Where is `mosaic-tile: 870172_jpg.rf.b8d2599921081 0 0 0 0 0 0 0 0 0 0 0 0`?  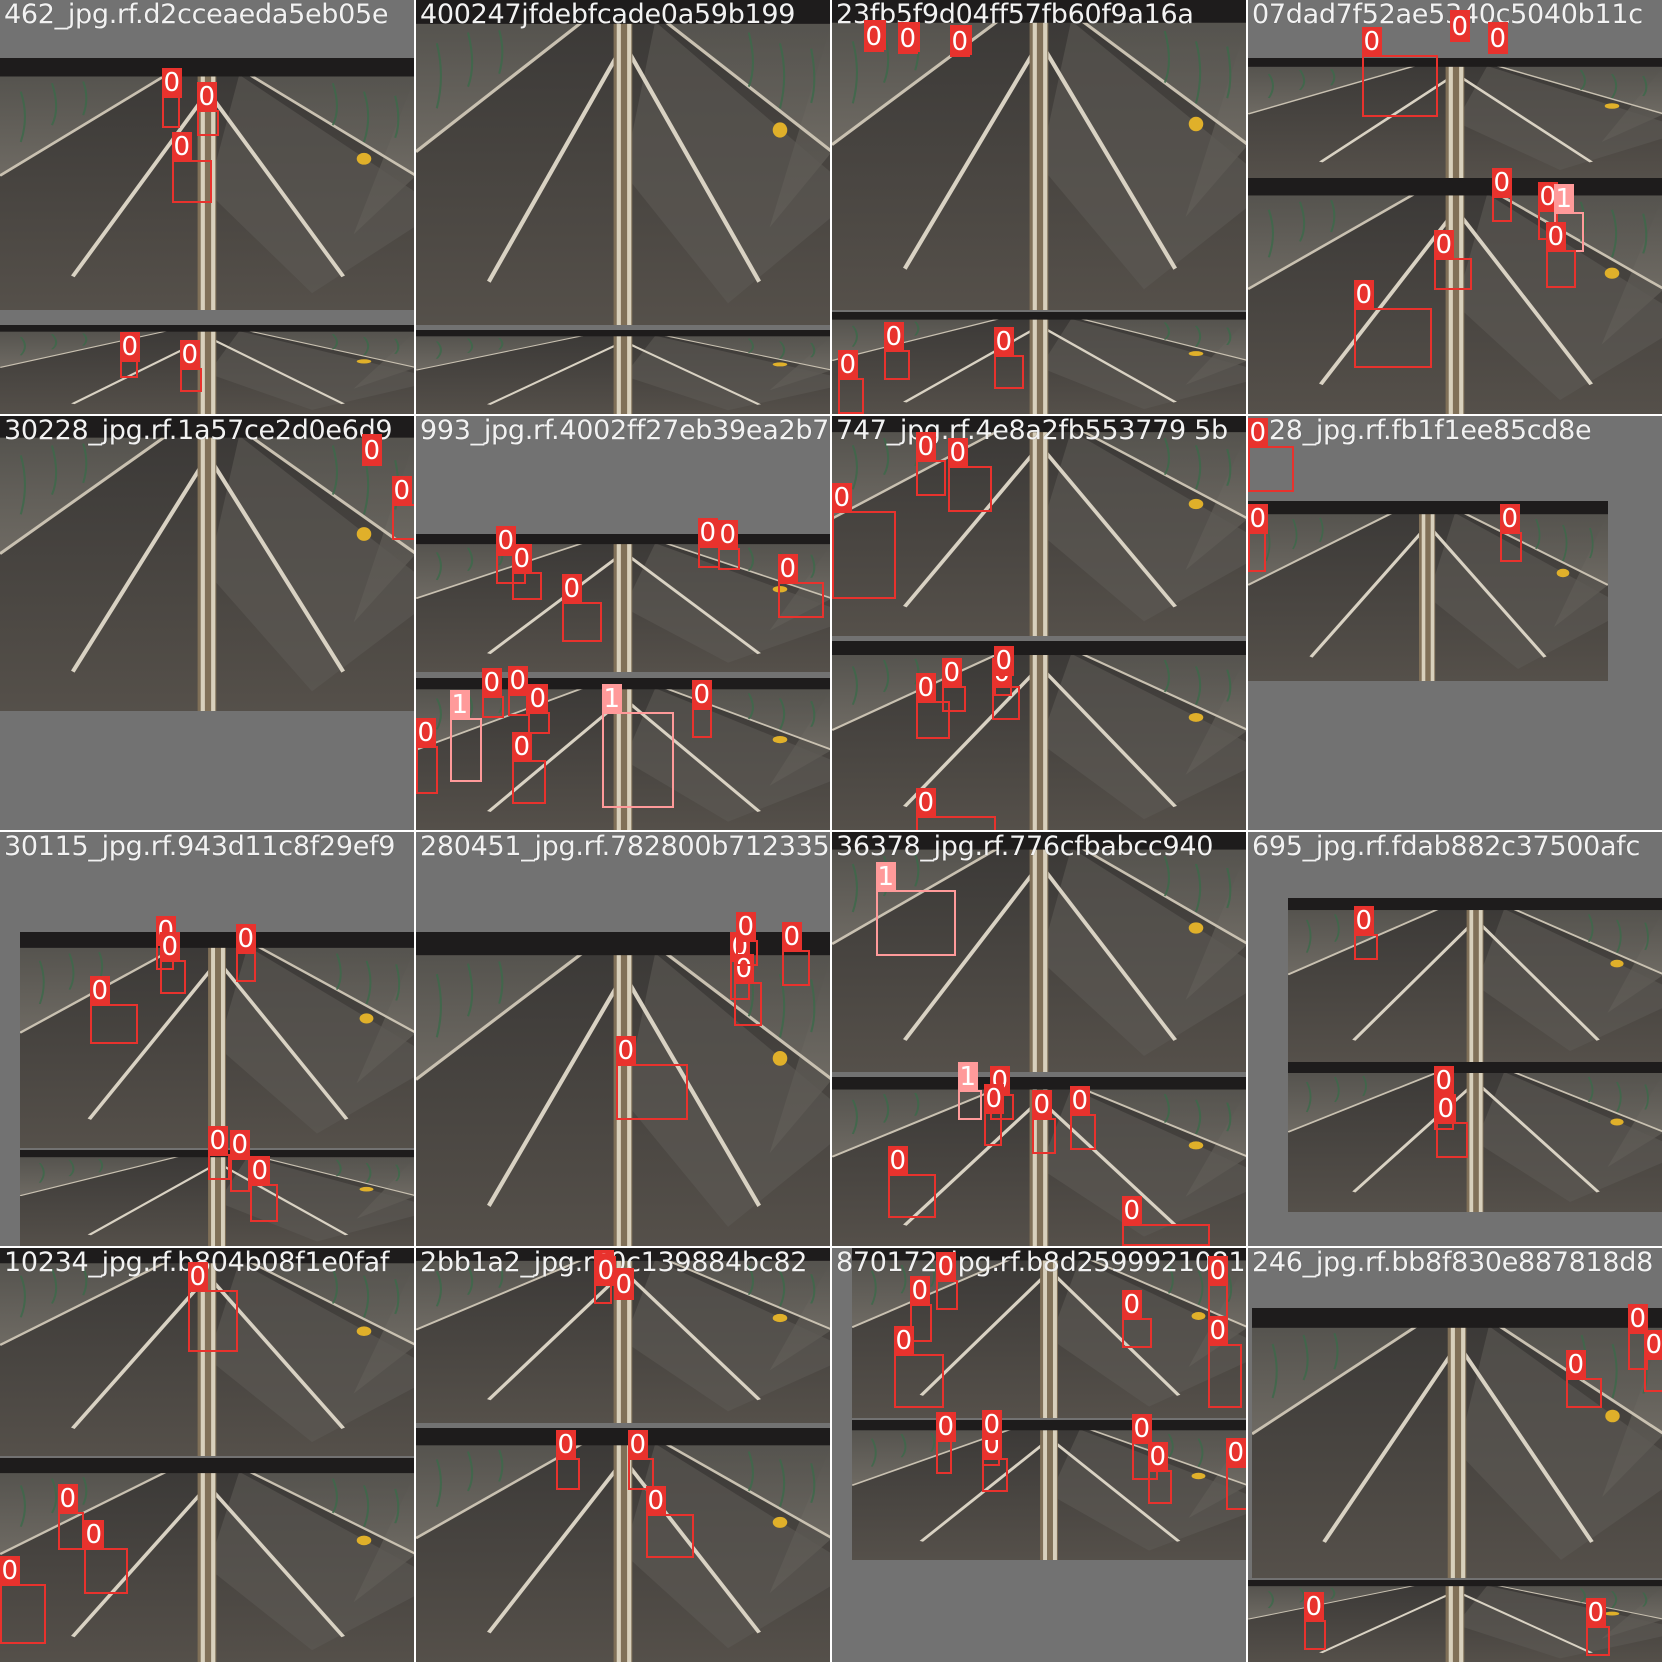
mosaic-tile: 870172_jpg.rf.b8d2599921081 0 0 0 0 0 0 0 0 0 0 0 0 is located at coordinates (1040, 1456).